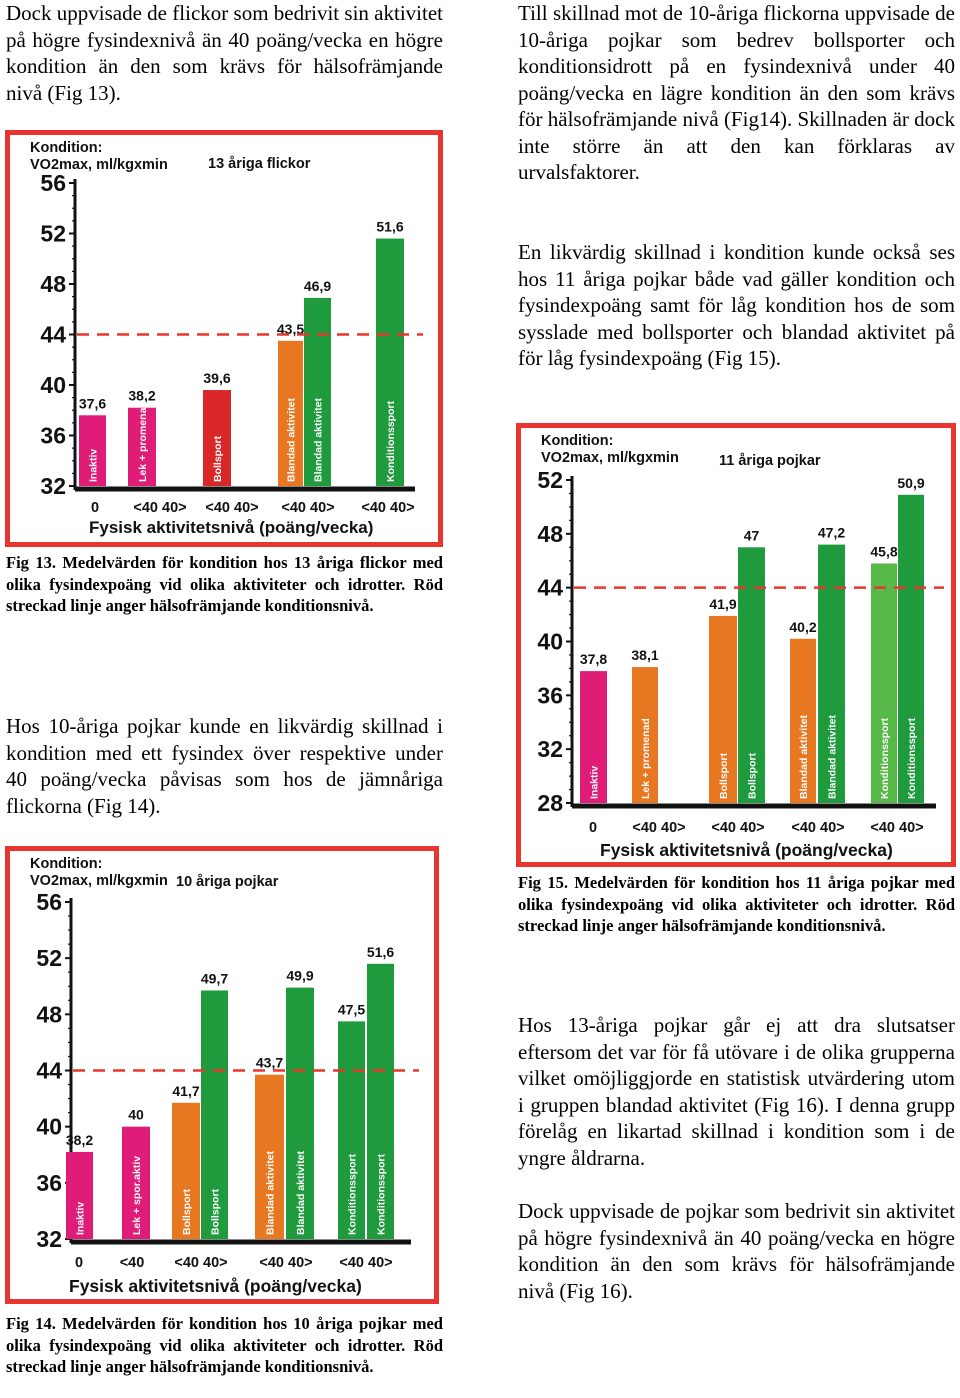 This screenshot has width=960, height=1398. What do you see at coordinates (299, 976) in the screenshot?
I see `bar-value-label: 49,9` at bounding box center [299, 976].